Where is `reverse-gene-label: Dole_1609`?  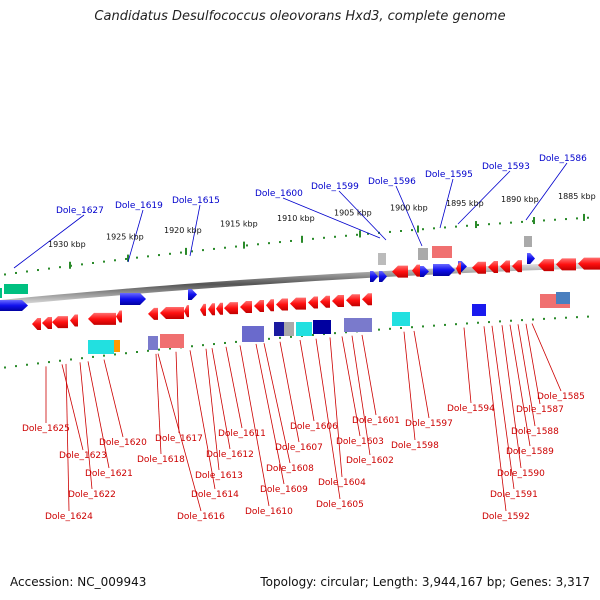
reverse-gene-label: Dole_1609 is located at coordinates (284, 490).